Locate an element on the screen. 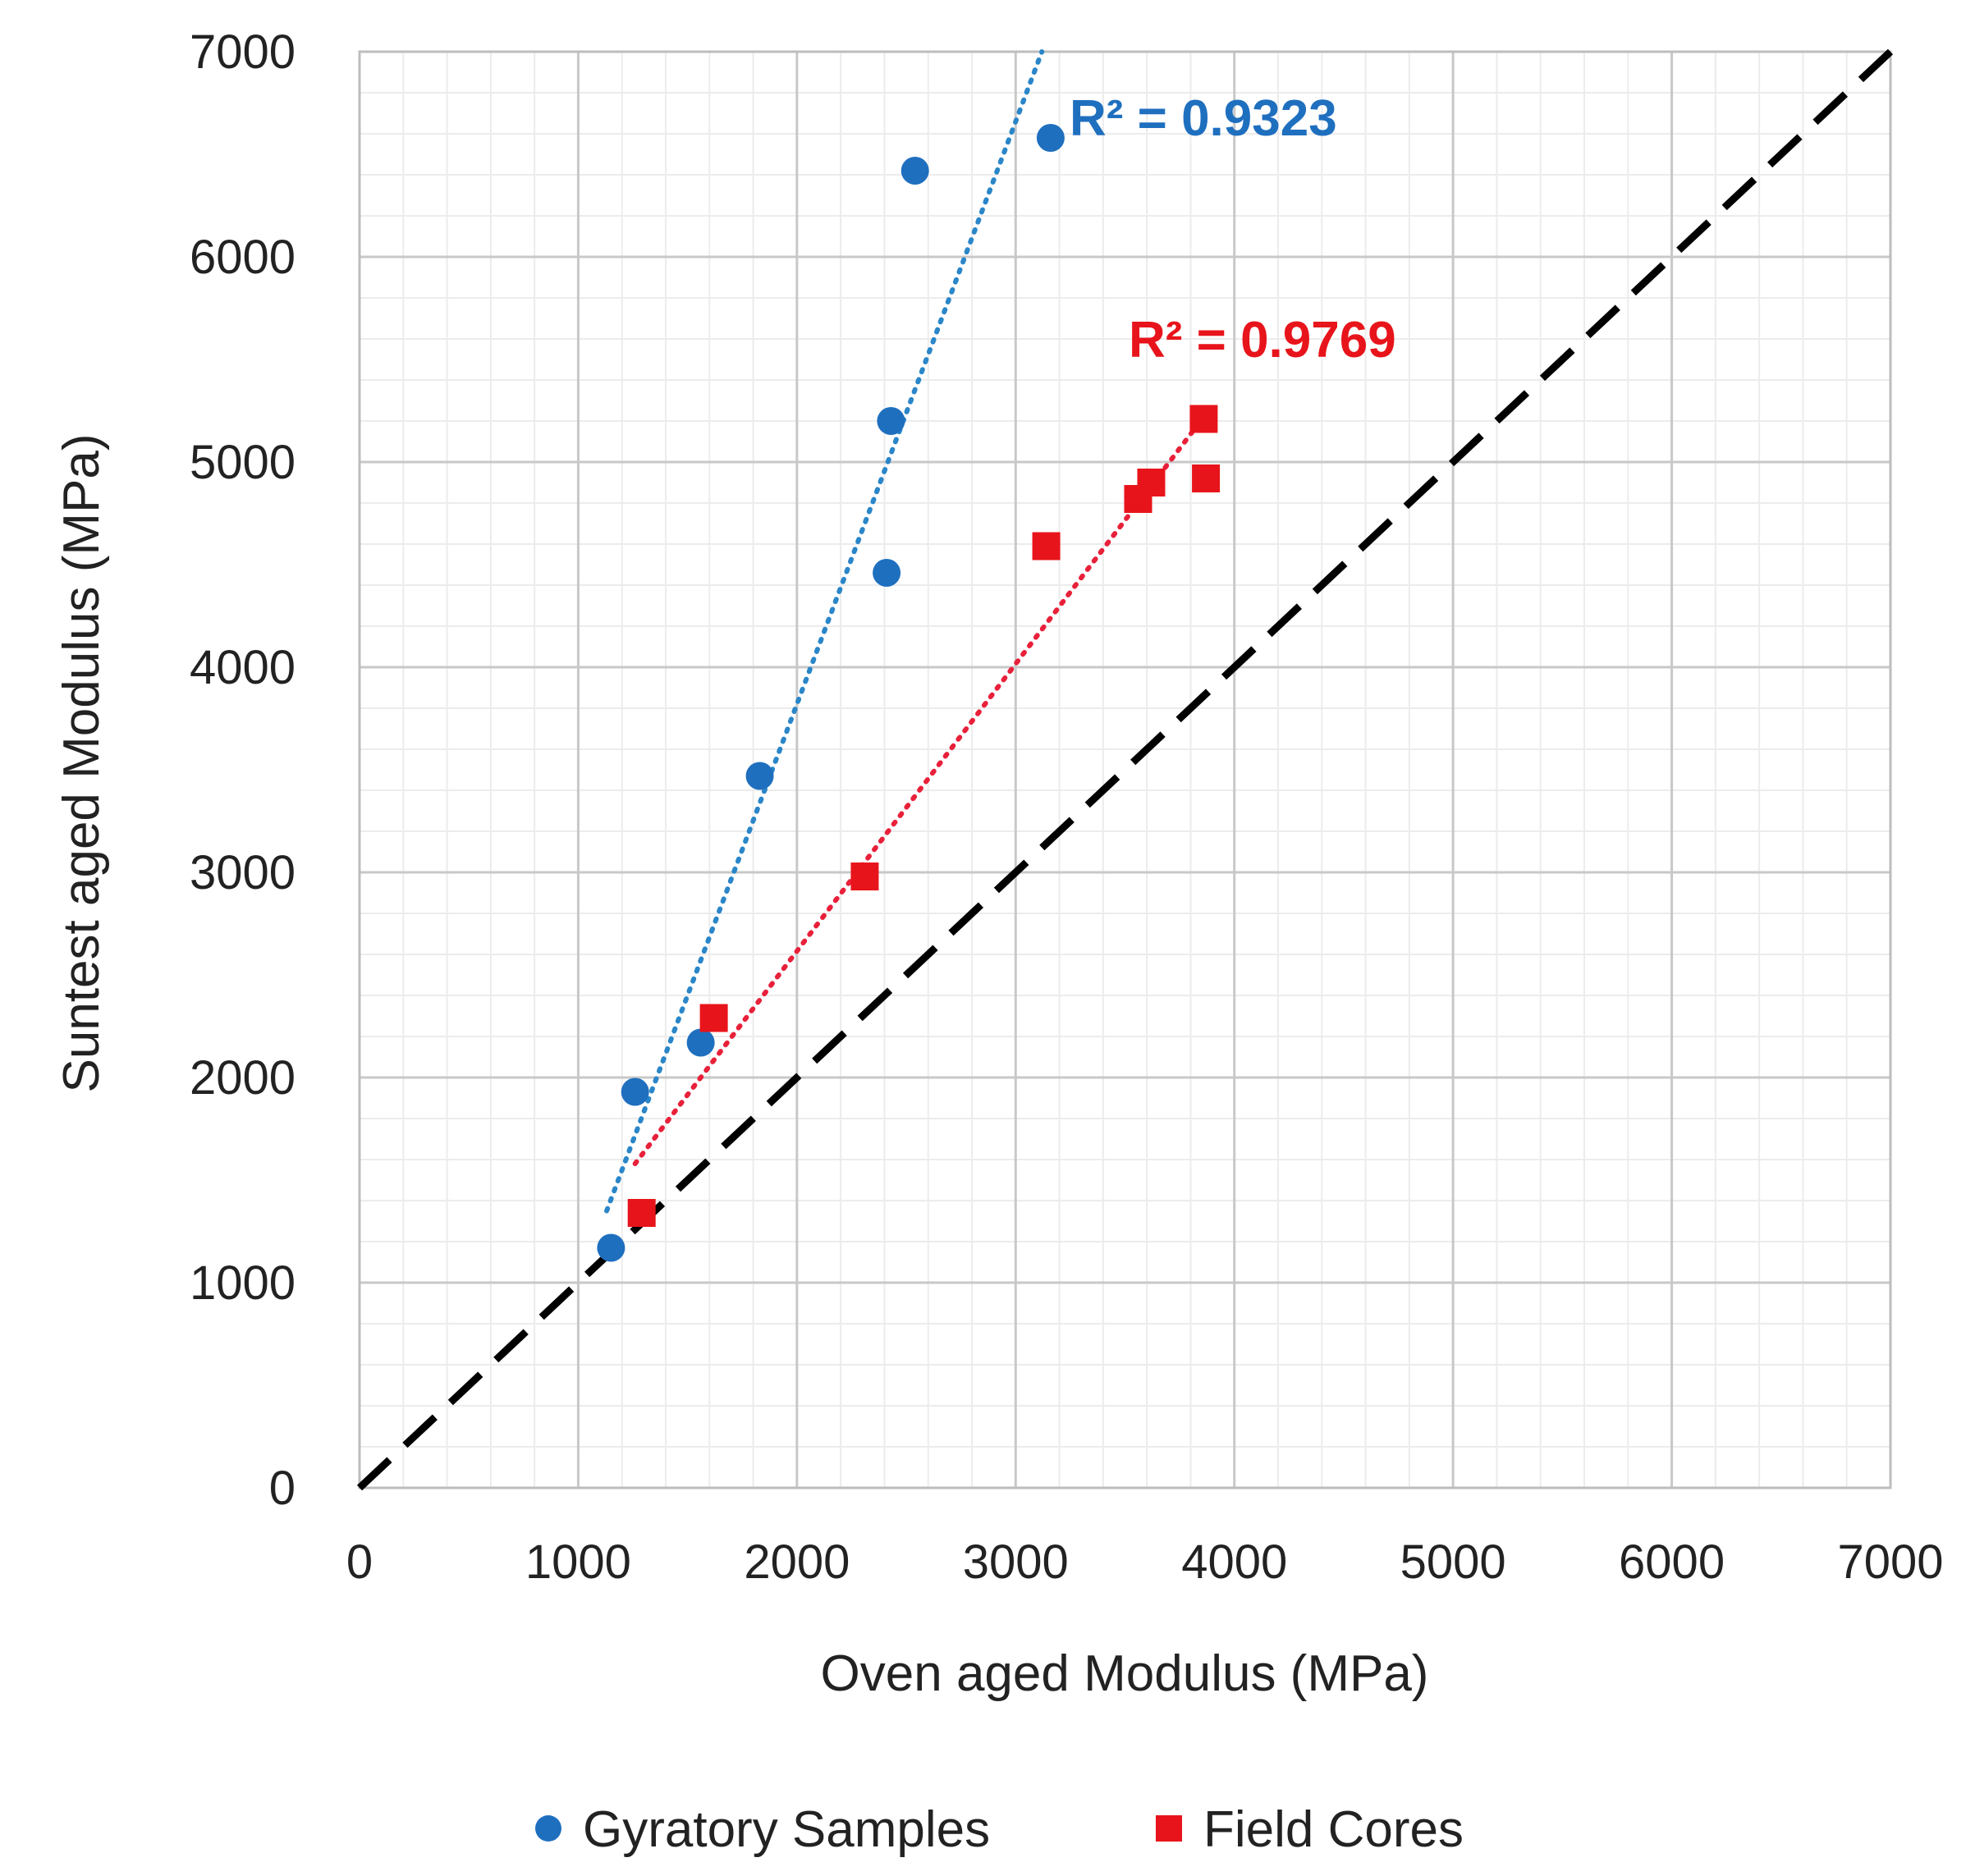  x-tick-label: 1000 is located at coordinates (578, 1562).